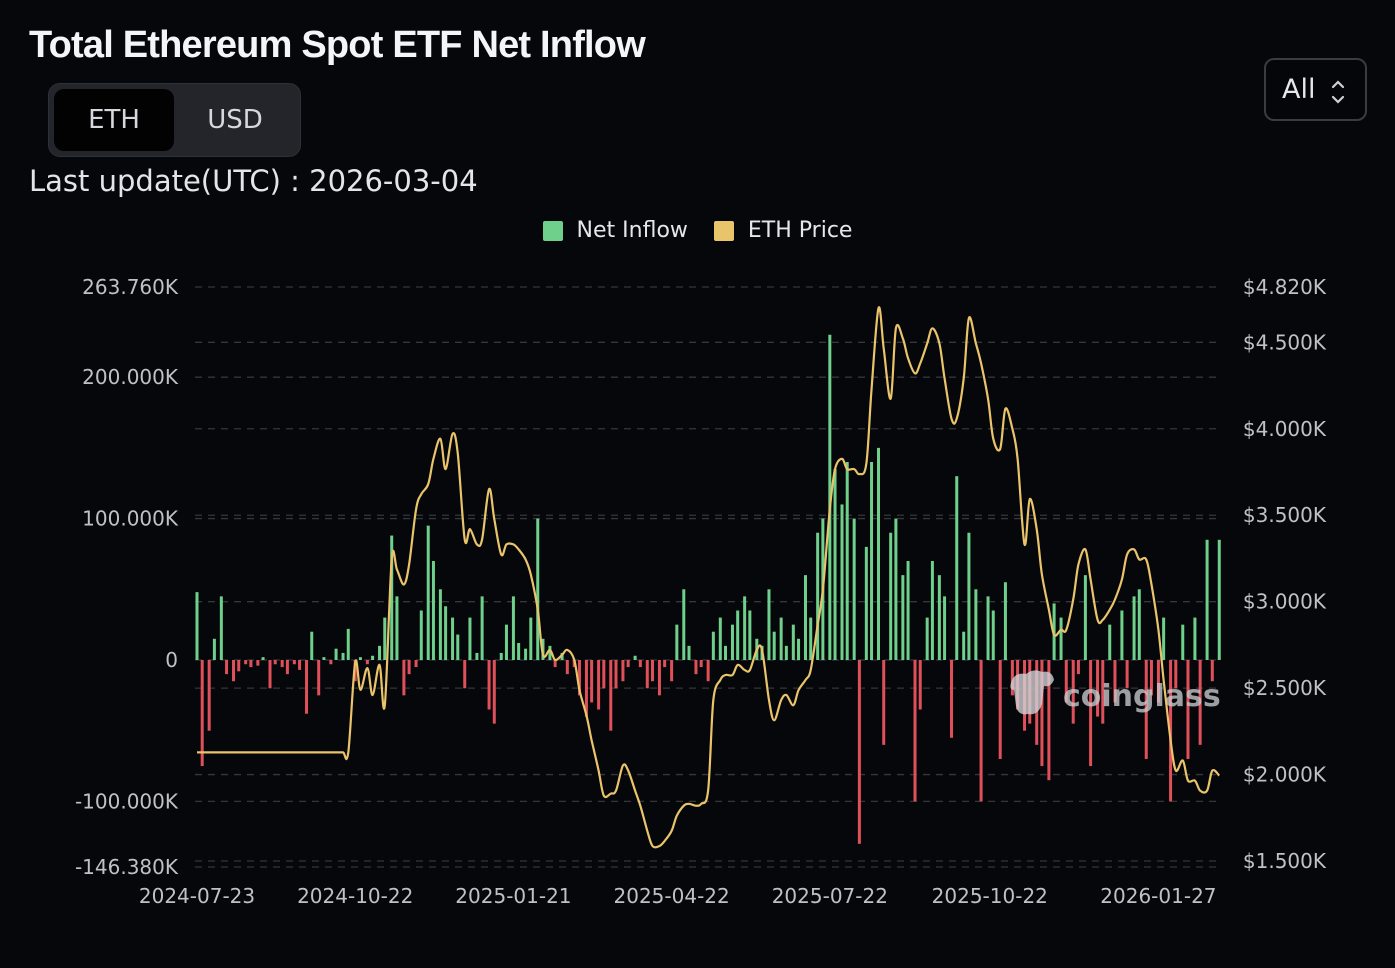  What do you see at coordinates (1285, 775) in the screenshot?
I see `right-tick-label: $2.000K` at bounding box center [1285, 775].